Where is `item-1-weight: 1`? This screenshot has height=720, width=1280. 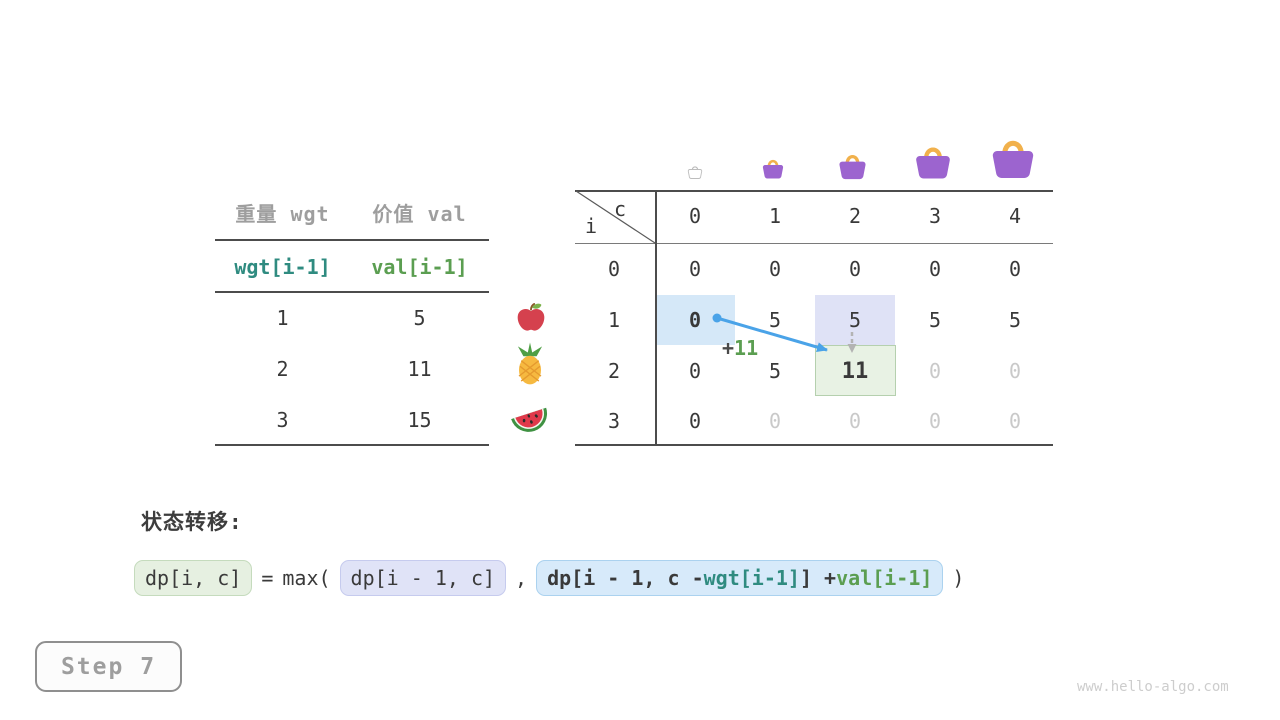
item-1-weight: 1 is located at coordinates (282, 318).